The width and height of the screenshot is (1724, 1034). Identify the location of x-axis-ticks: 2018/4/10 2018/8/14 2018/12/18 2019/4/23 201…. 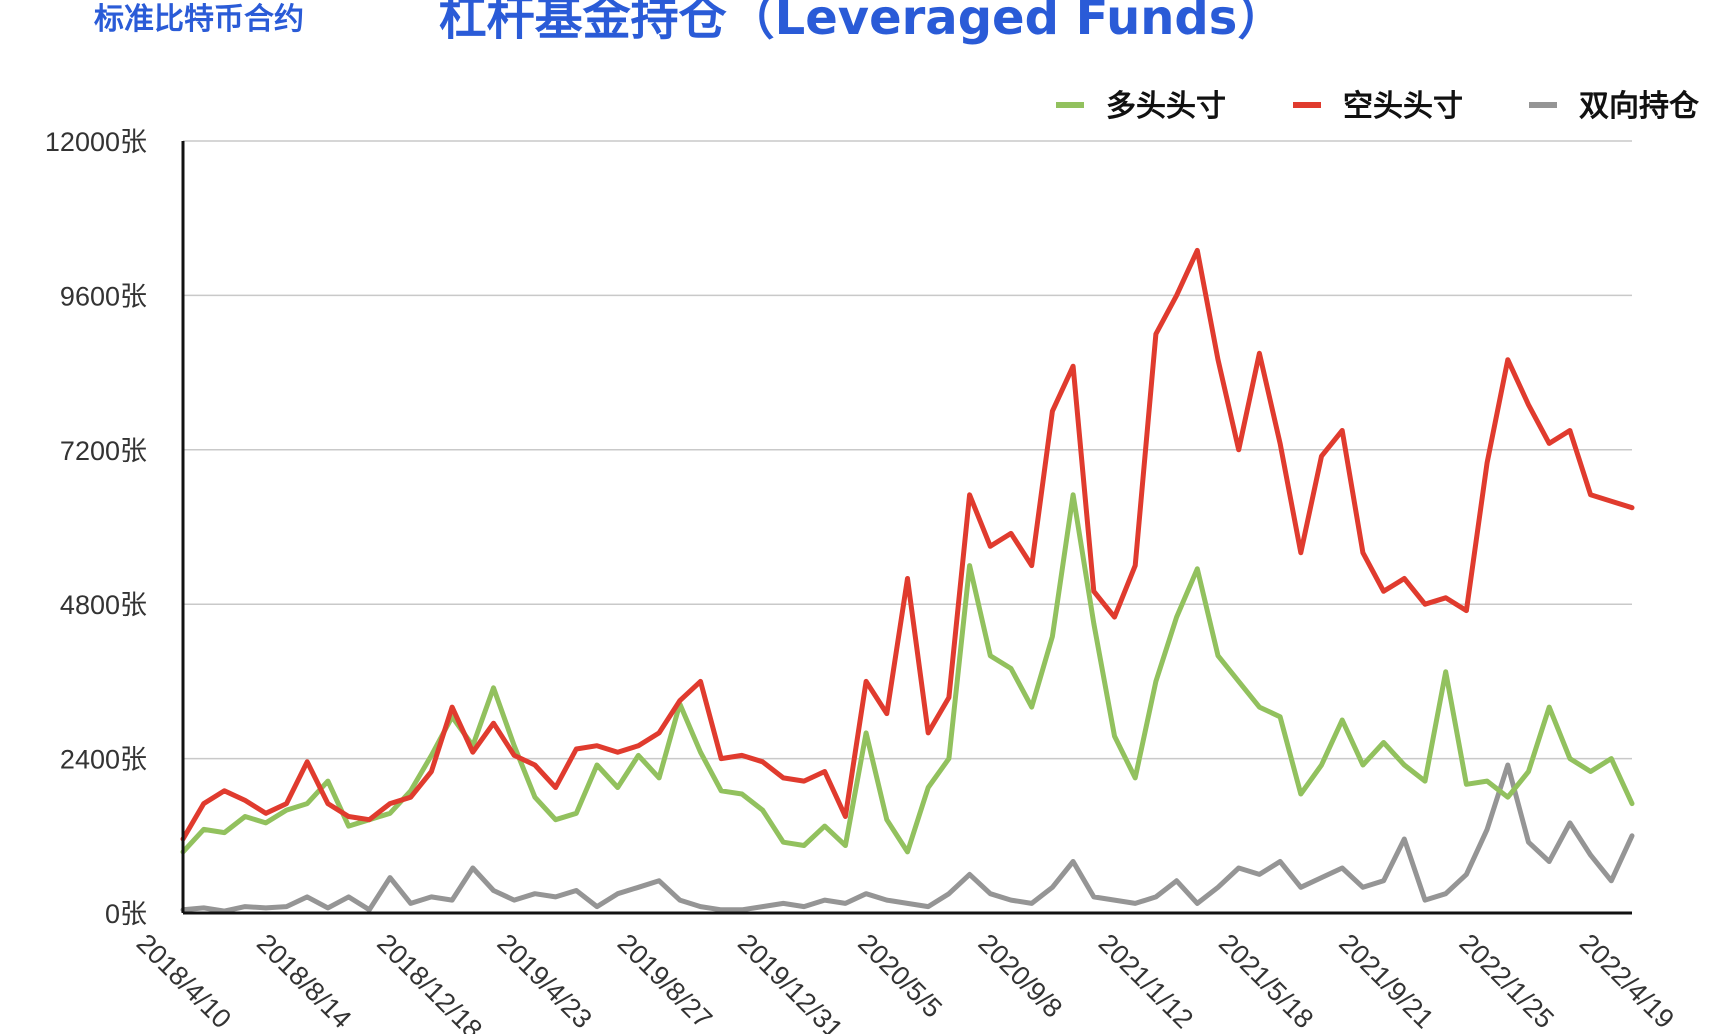
(905, 981).